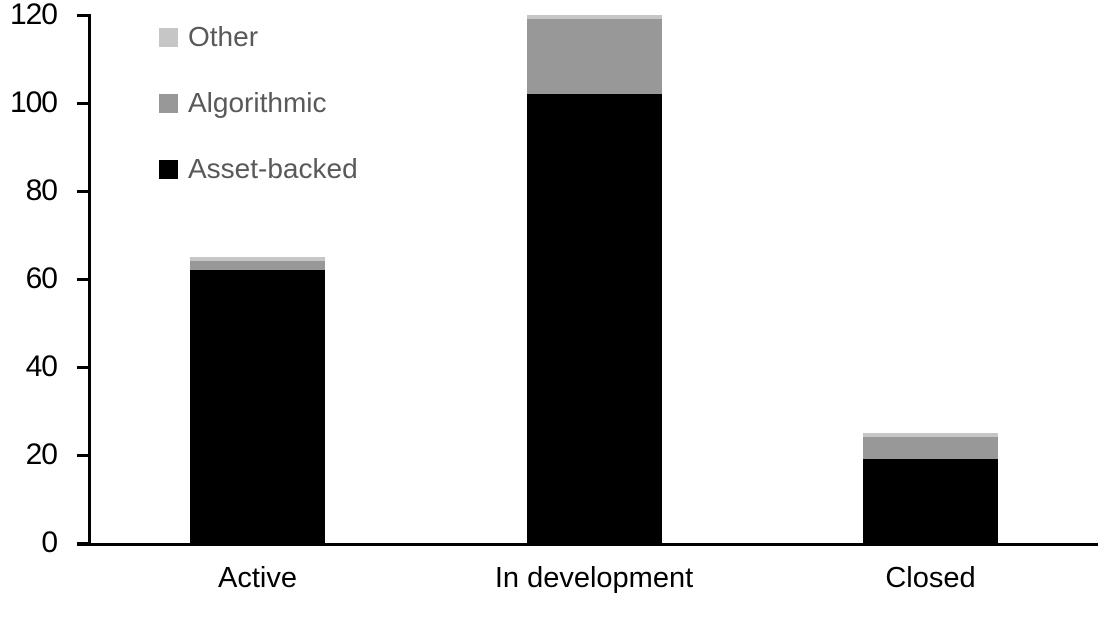 The image size is (1102, 618). What do you see at coordinates (33, 15) in the screenshot?
I see `y-tick-label: 120` at bounding box center [33, 15].